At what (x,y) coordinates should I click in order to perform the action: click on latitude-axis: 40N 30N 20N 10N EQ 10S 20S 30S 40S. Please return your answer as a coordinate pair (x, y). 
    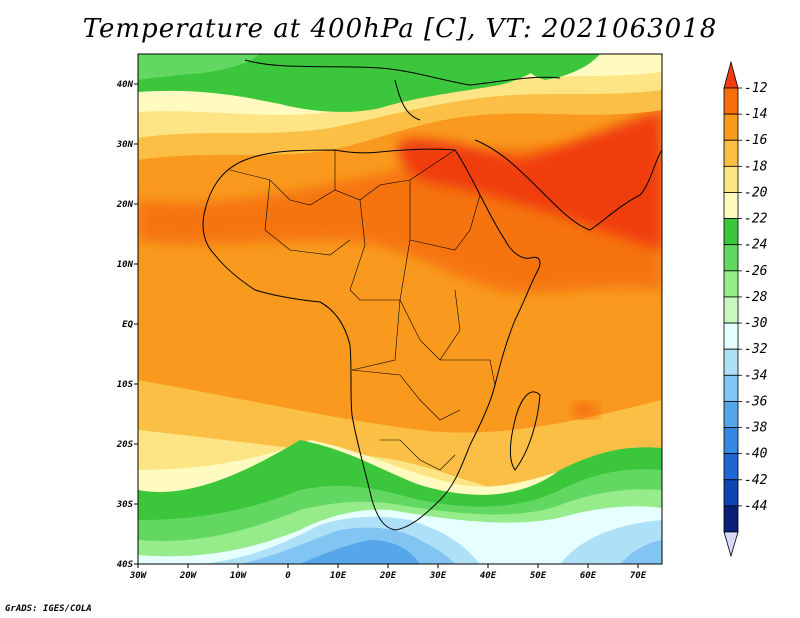
    Looking at the image, I should click on (127, 325).